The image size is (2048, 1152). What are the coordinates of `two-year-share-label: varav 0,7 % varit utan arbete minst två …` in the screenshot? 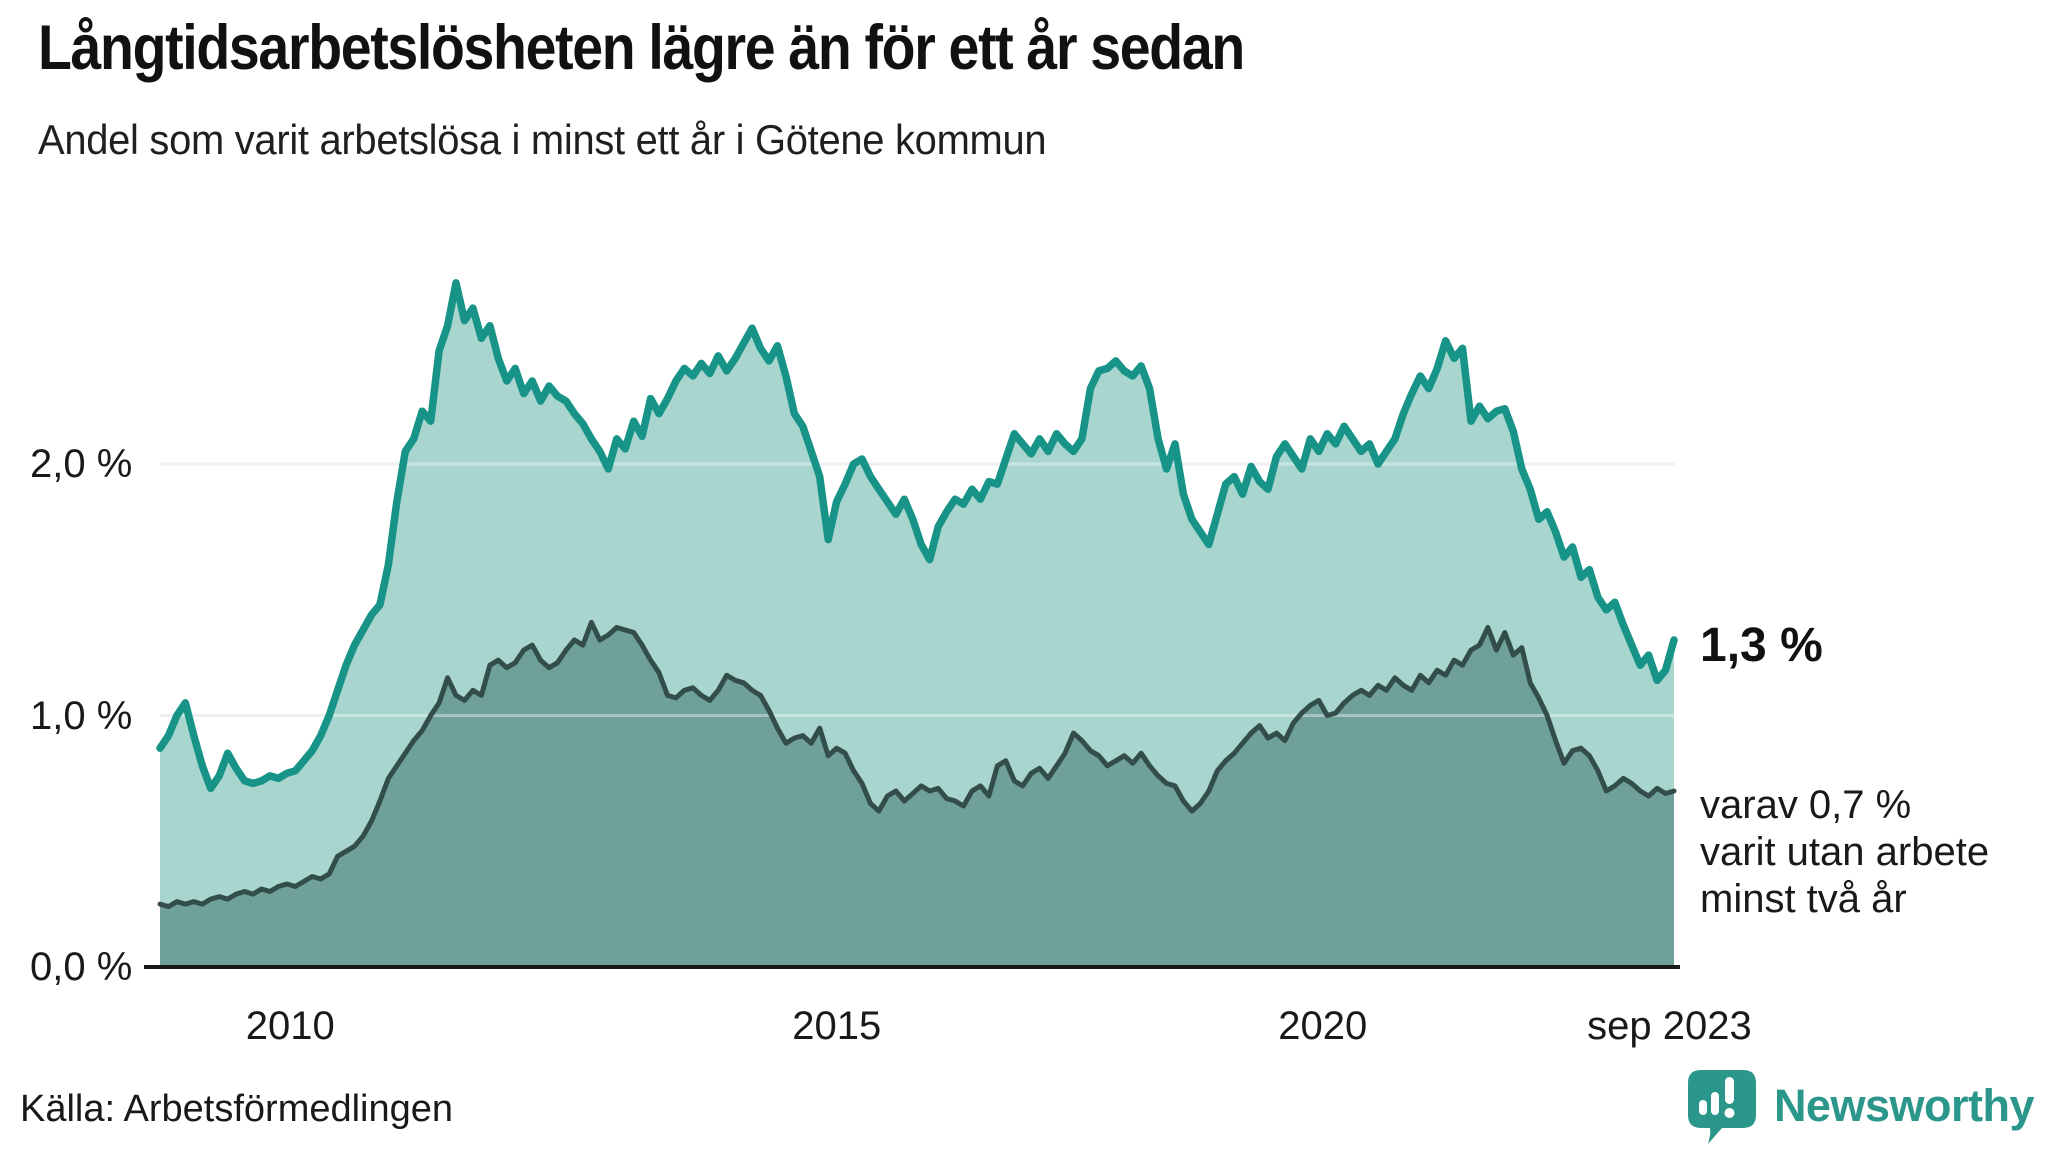 It's located at (1845, 852).